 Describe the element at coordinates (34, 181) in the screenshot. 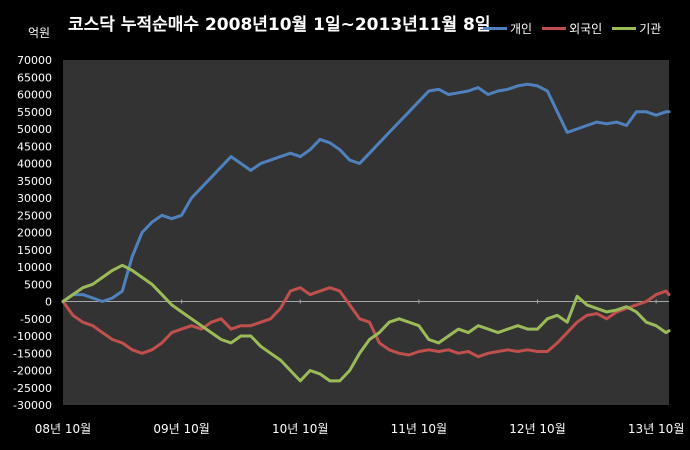

I see `y-tick-label: 35000` at that location.